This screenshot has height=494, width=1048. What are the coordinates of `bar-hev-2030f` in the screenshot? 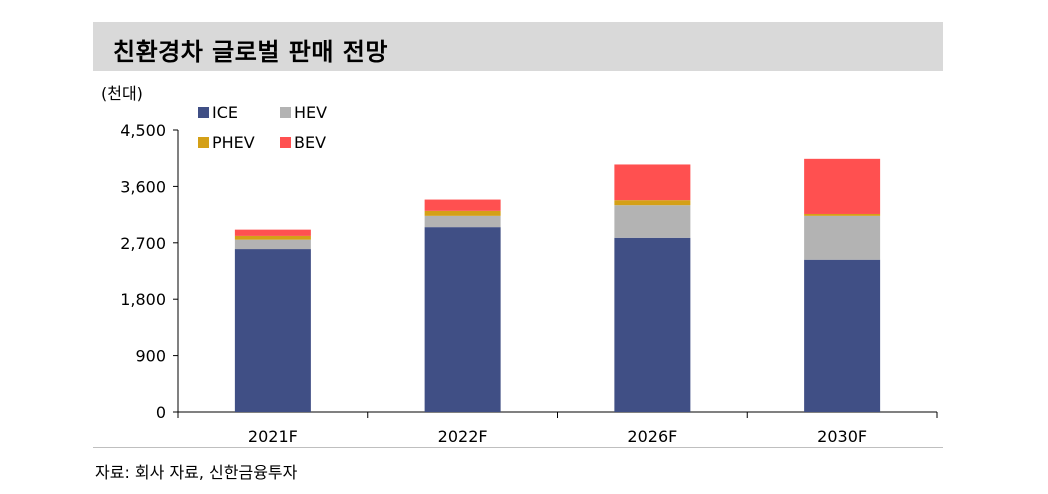 It's located at (842, 237).